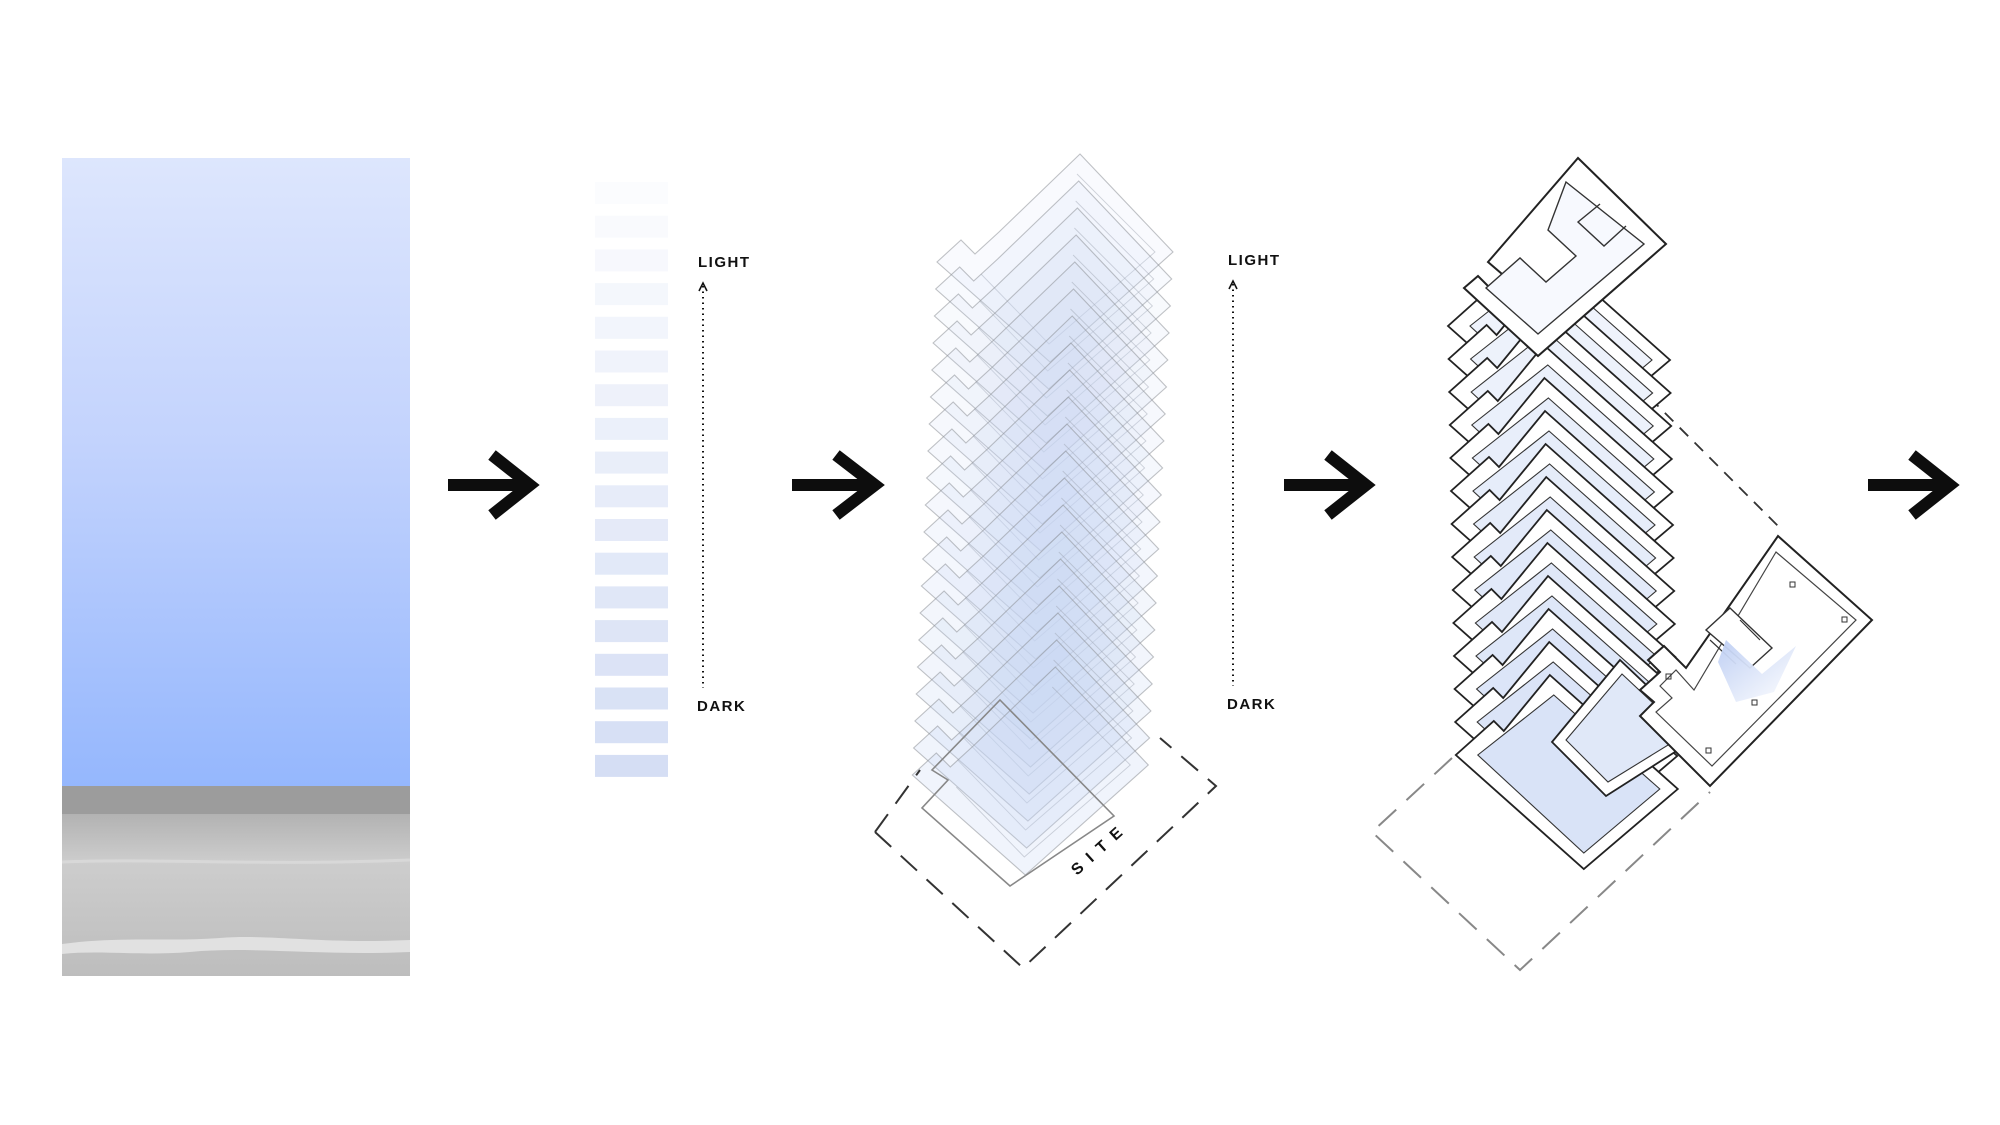 The height and width of the screenshot is (1125, 2000). I want to click on floor-plates, so click(1042, 520).